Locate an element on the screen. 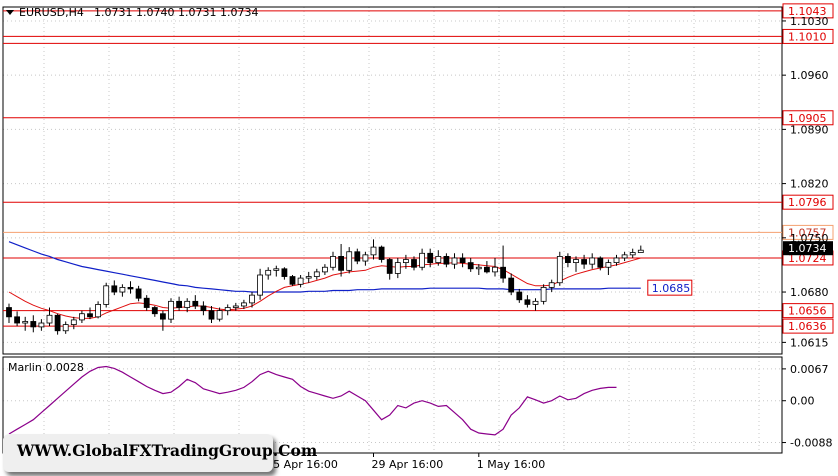 The image size is (838, 476). ma-value-box is located at coordinates (670, 287).